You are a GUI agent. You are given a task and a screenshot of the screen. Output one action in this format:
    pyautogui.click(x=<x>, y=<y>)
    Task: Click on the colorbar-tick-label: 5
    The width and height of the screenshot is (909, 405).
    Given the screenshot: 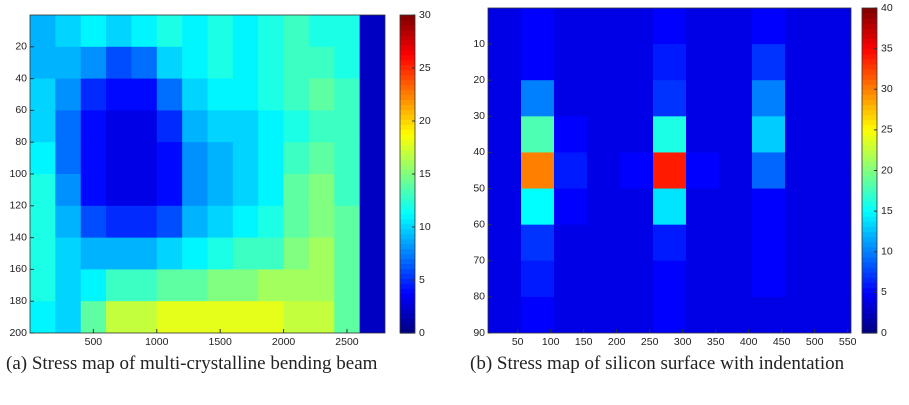 What is the action you would take?
    pyautogui.click(x=422, y=280)
    